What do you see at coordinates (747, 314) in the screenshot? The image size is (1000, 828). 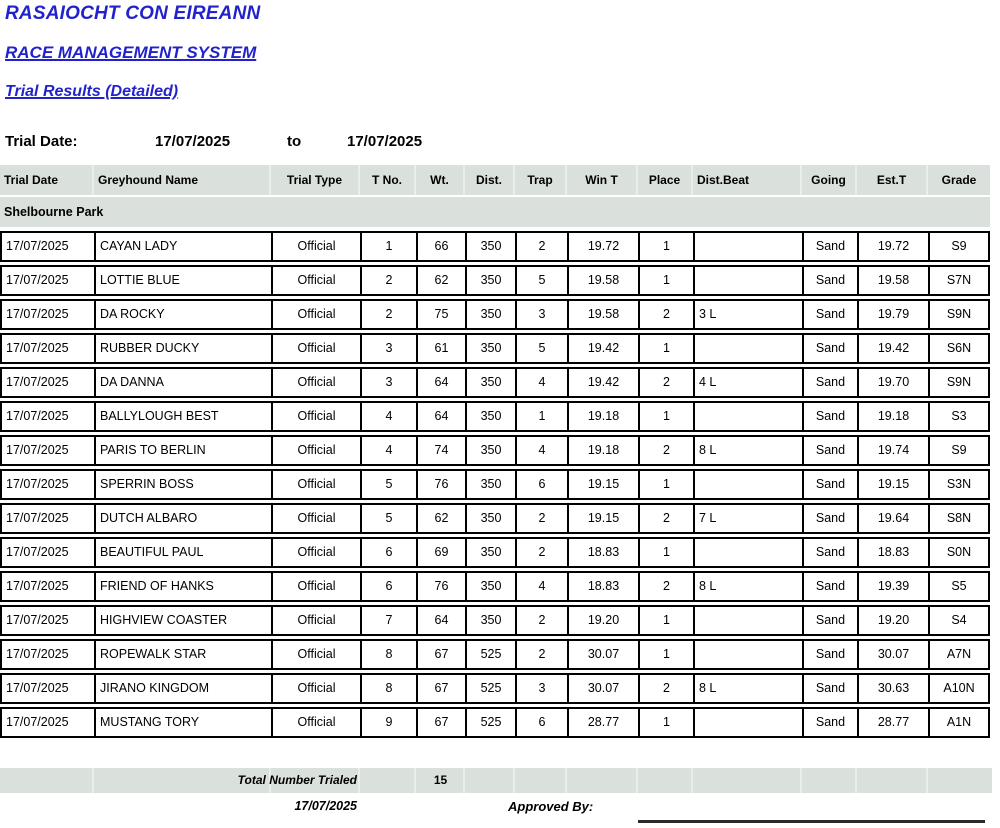 I see `table-cell: 3 L` at bounding box center [747, 314].